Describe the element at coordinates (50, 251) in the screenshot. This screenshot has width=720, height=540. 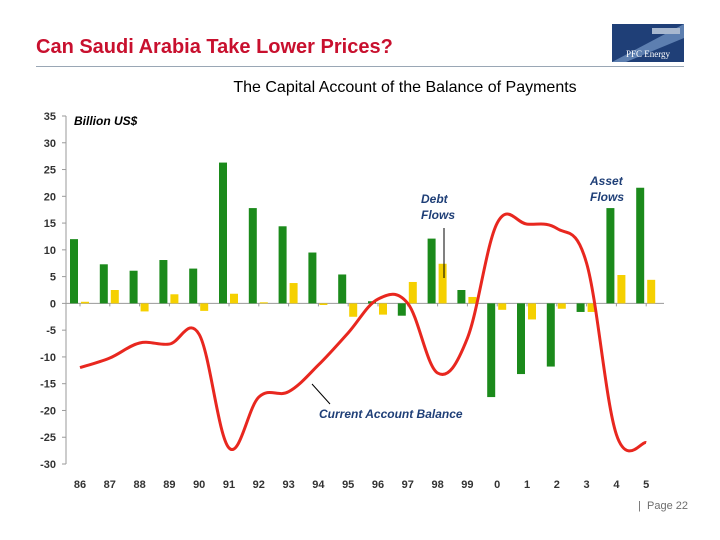
I see `y-tick-label: 10` at that location.